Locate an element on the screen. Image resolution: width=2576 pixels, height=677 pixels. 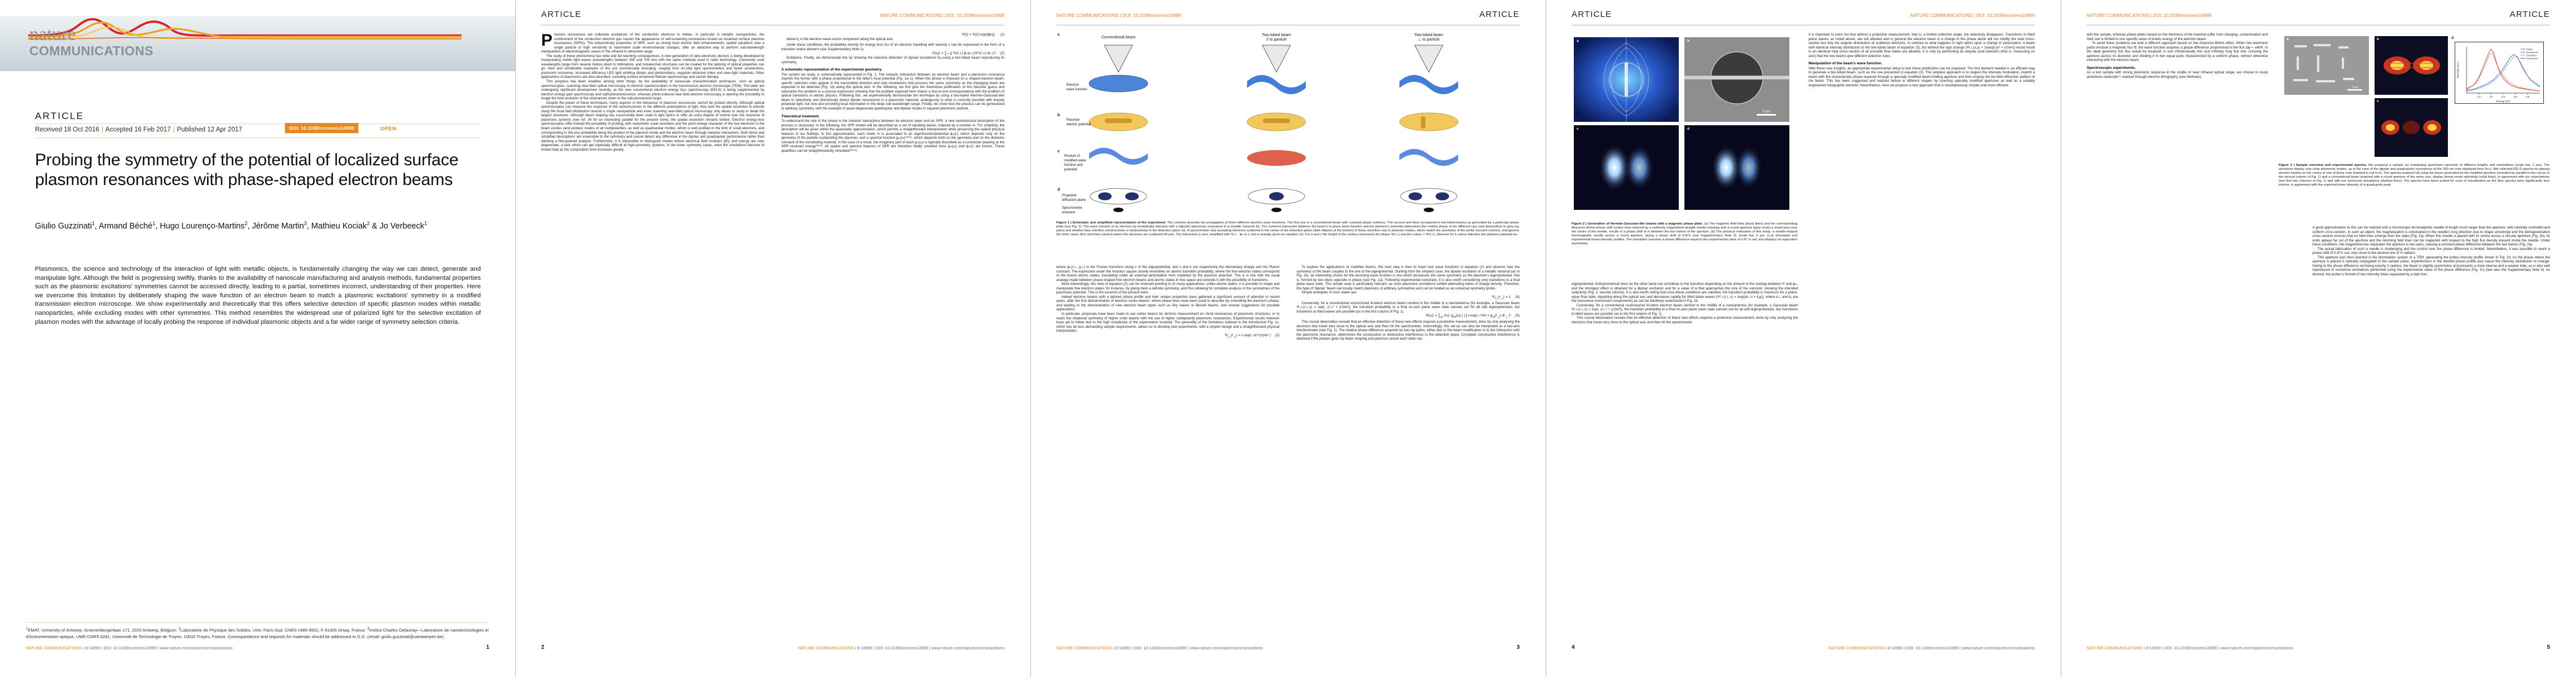
svg-text: 1.0 is located at coordinates (2479, 97).